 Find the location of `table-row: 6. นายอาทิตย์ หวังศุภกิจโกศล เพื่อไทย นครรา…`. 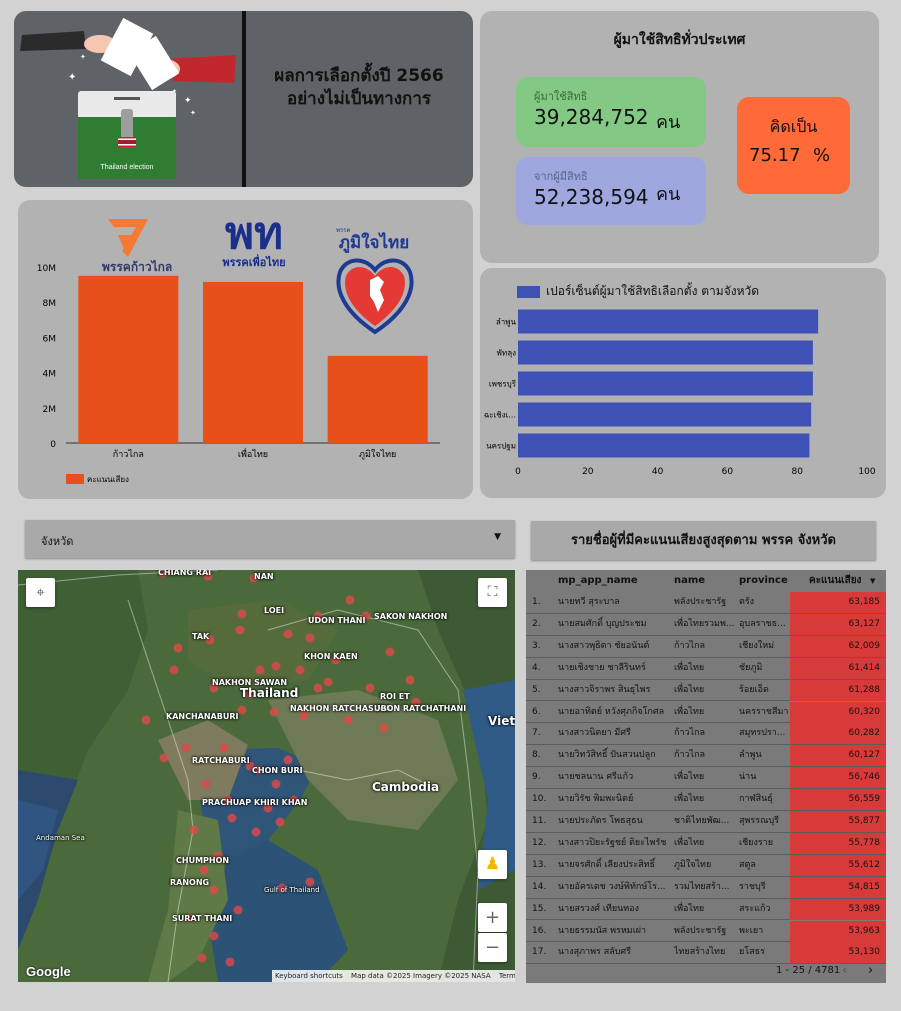

table-row: 6. นายอาทิตย์ หวังศุภกิจโกศล เพื่อไทย นครรา… is located at coordinates (706, 712).